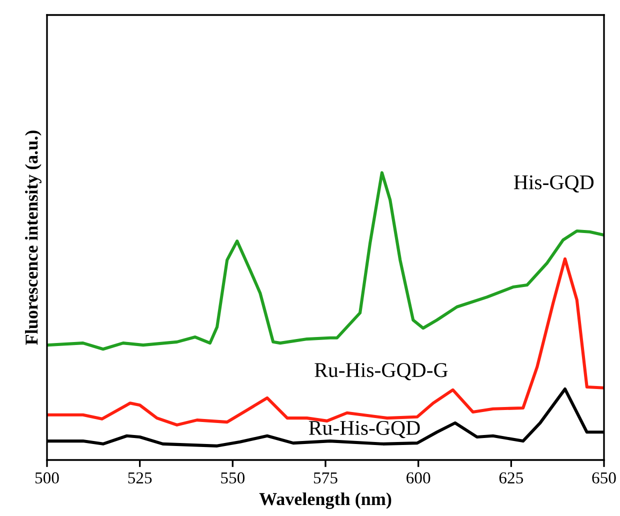 The width and height of the screenshot is (620, 516). Describe the element at coordinates (33, 237) in the screenshot. I see `y-axis-title: Fluorescence intensity (a.u.)` at that location.